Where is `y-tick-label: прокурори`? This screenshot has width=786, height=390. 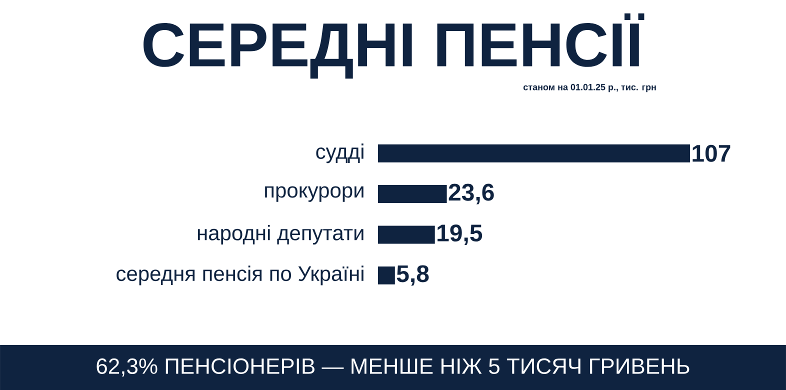
y-tick-label: прокурори is located at coordinates (314, 194).